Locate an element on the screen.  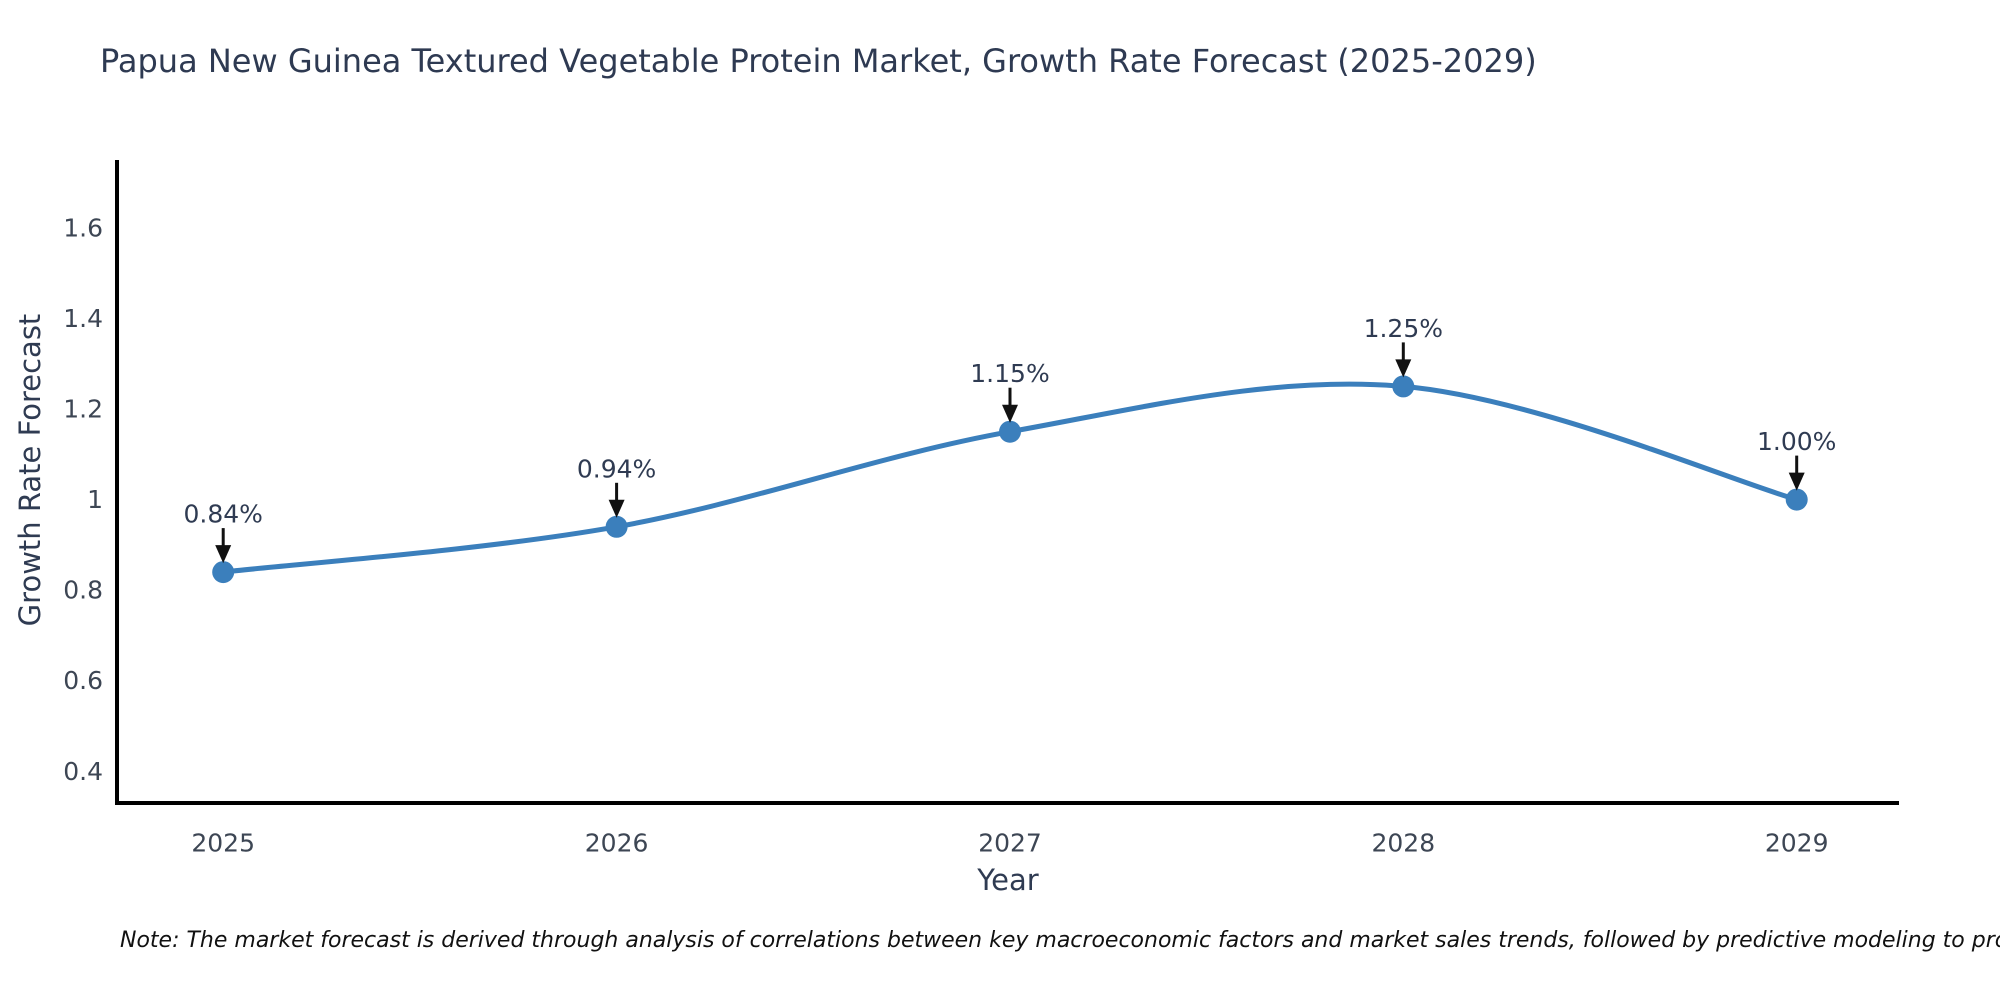
data-point-annotation: 1.25% is located at coordinates (1403, 328).